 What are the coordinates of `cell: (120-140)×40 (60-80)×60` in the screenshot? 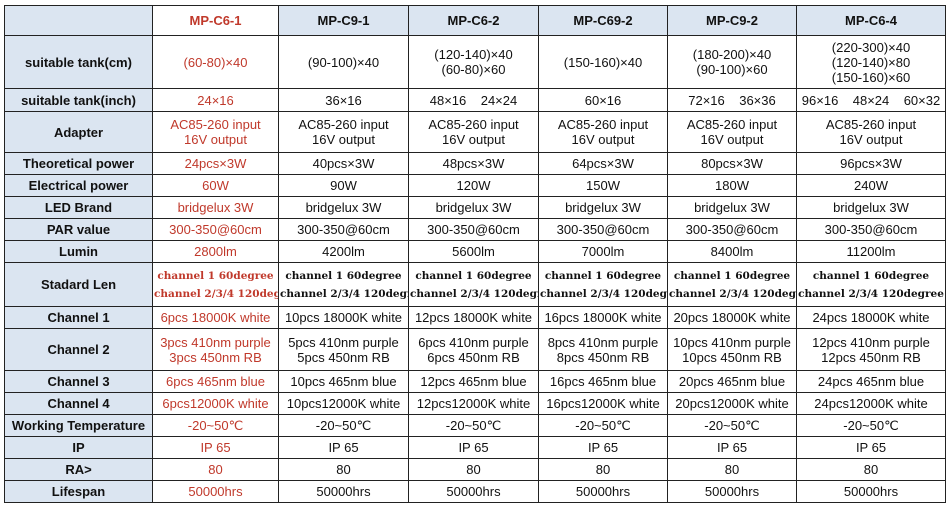 It's located at (473, 62).